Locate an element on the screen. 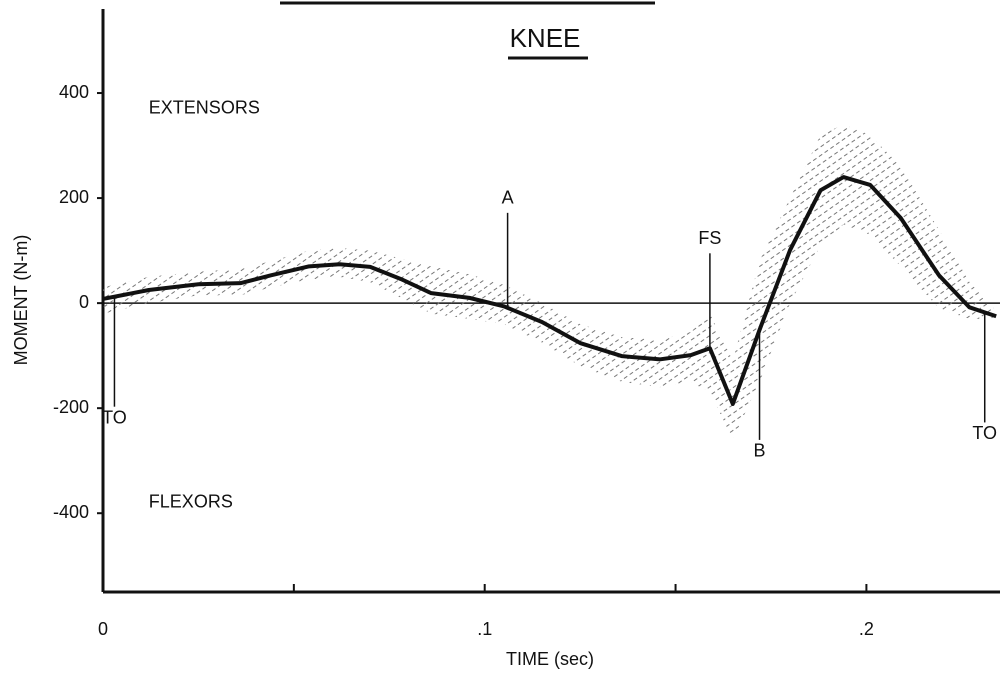 The height and width of the screenshot is (678, 1005). event-label: FS is located at coordinates (709, 238).